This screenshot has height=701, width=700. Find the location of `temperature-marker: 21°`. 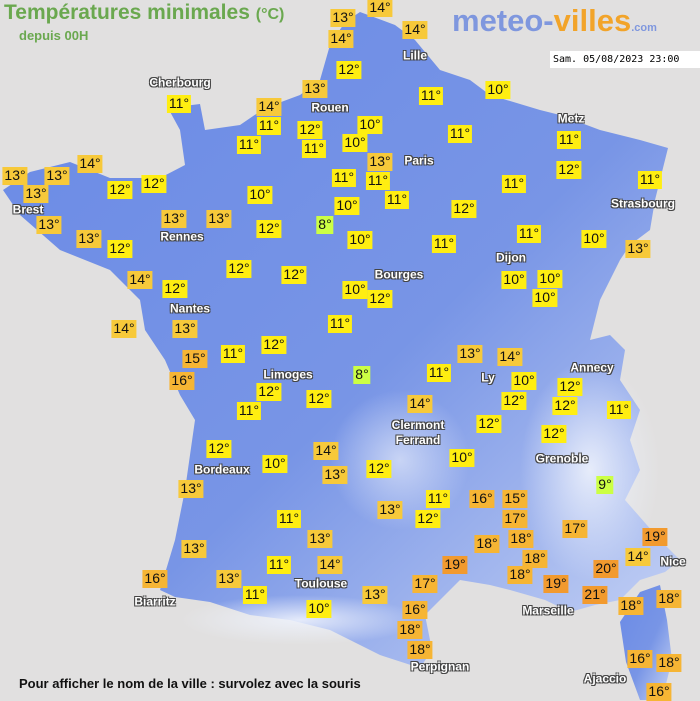

temperature-marker: 21° is located at coordinates (595, 595).